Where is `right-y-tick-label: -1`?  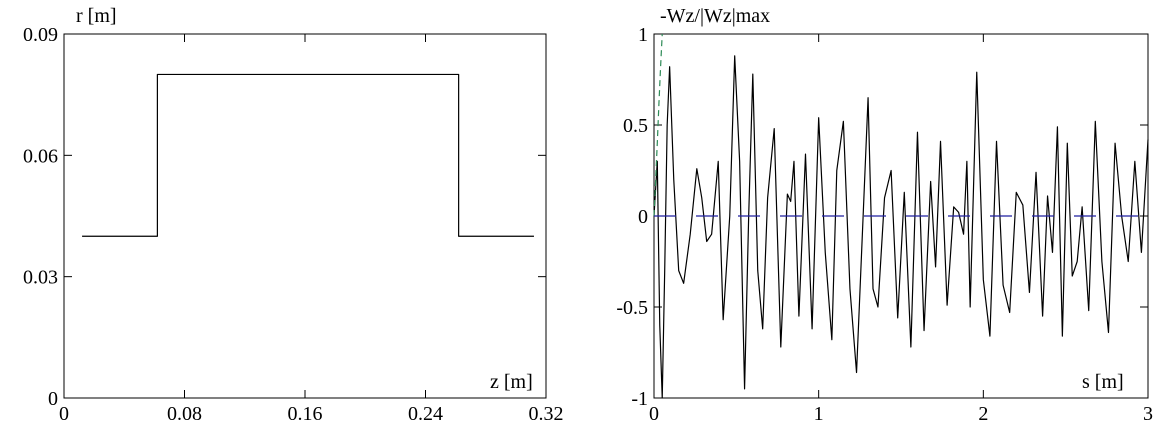
right-y-tick-label: -1 is located at coordinates (639, 399).